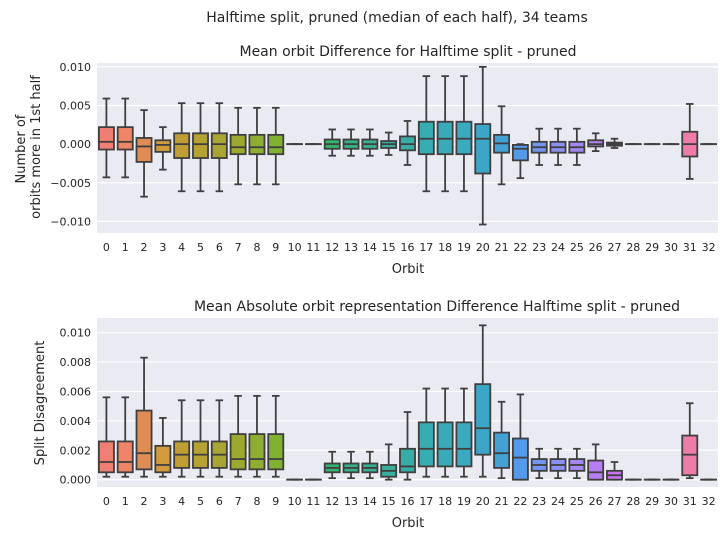 Image resolution: width=728 pixels, height=539 pixels. What do you see at coordinates (76, 421) in the screenshot?
I see `bottom-y-tick-label: 0.004` at bounding box center [76, 421].